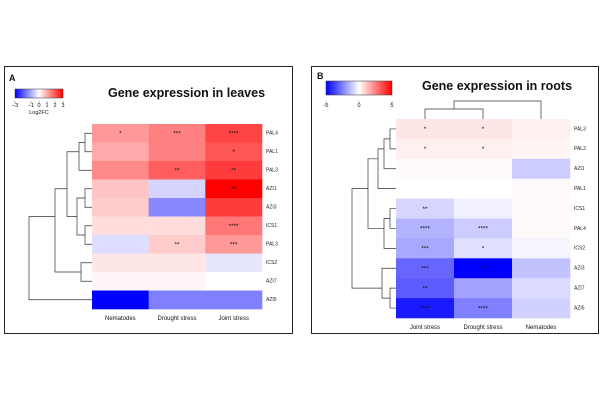 The width and height of the screenshot is (600, 400). Describe the element at coordinates (176, 319) in the screenshot. I see `leaves-column-label: Drought stress` at that location.